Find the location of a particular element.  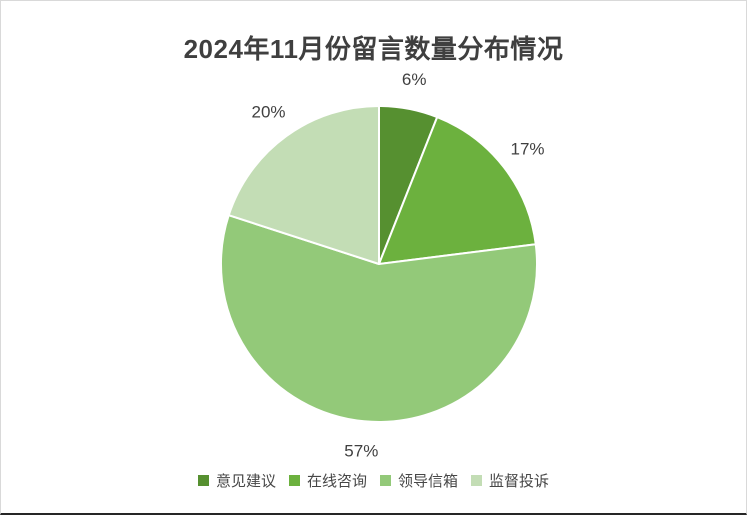

pie-data-label: 20% is located at coordinates (268, 111).